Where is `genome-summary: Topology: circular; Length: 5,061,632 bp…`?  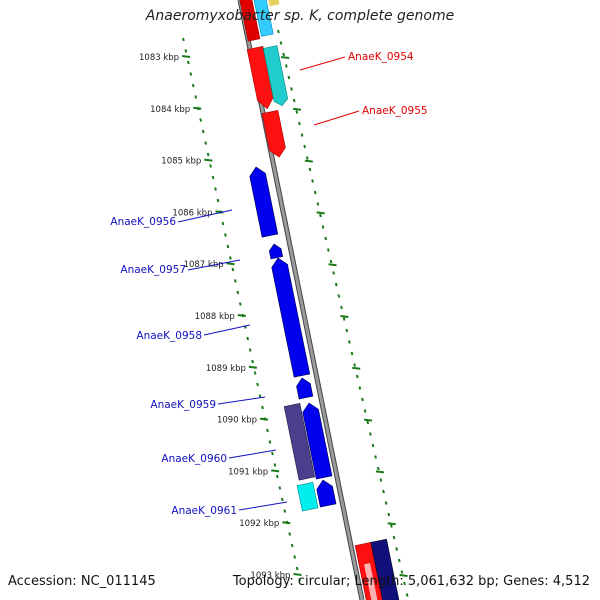 genome-summary: Topology: circular; Length: 5,061,632 bp… is located at coordinates (411, 581).